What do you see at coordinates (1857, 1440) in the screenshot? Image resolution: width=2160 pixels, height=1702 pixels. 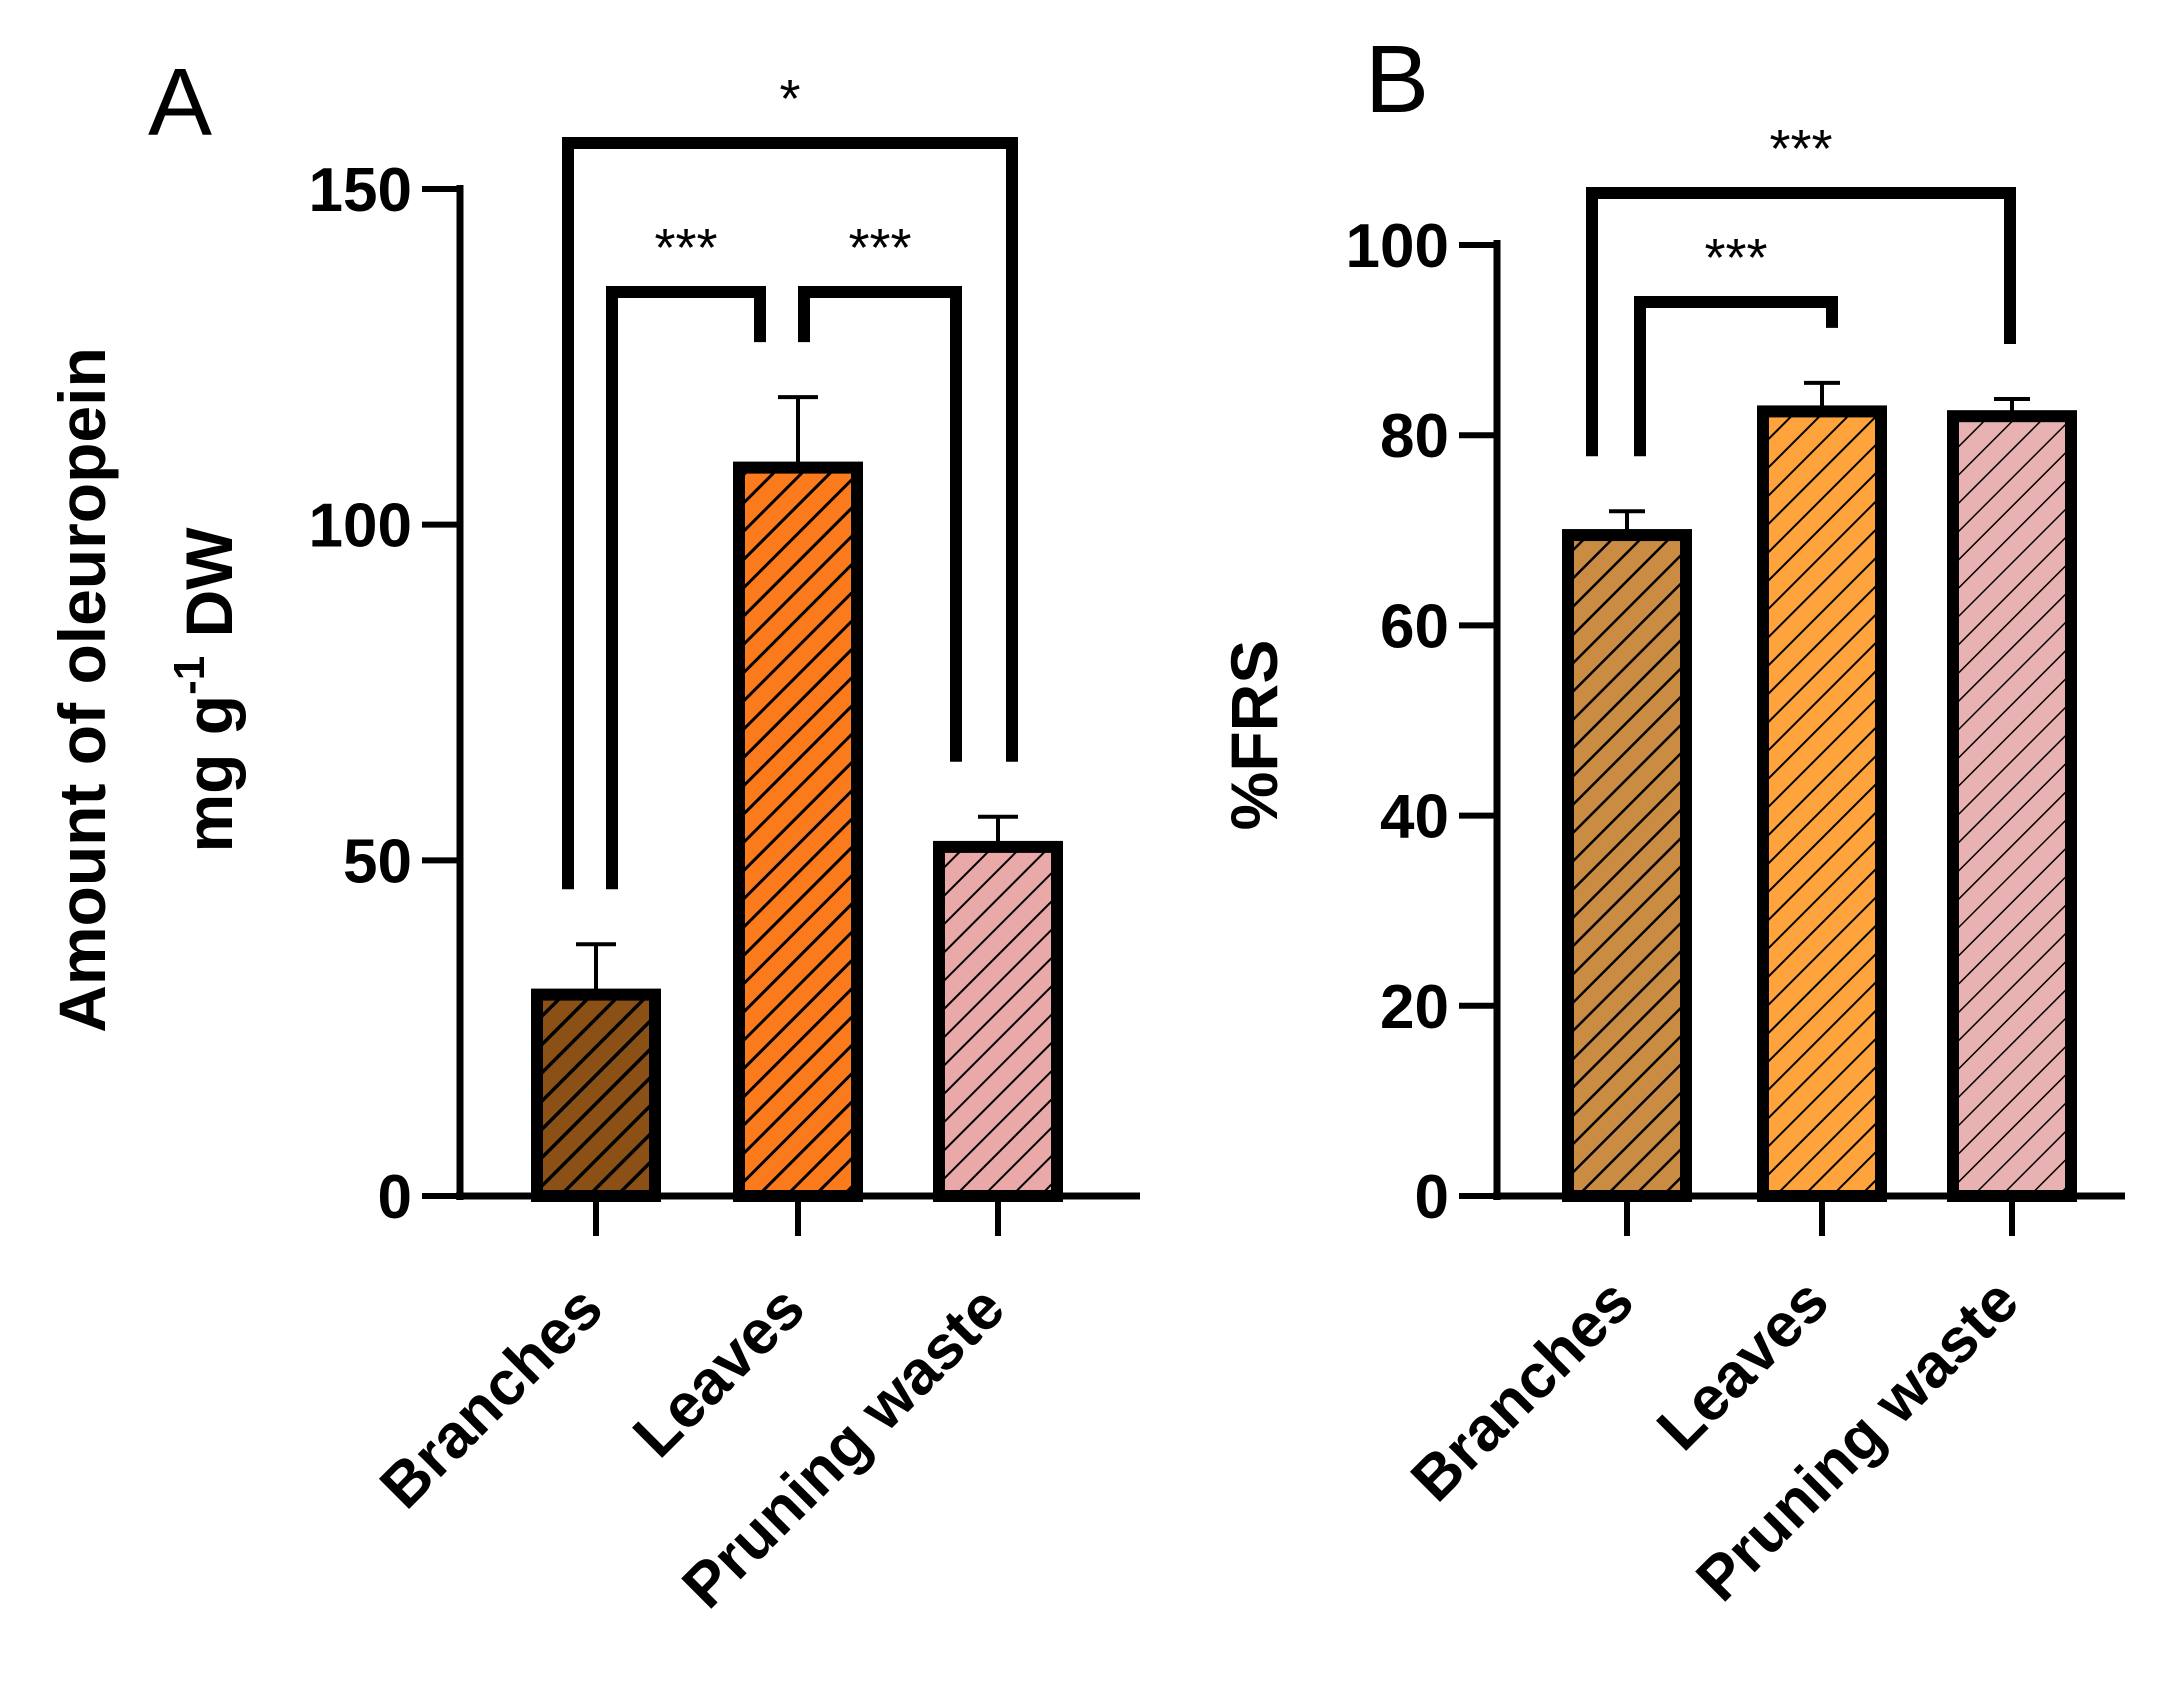 I see `panel-b-category-label-pruning-waste: Pruning waste` at bounding box center [1857, 1440].